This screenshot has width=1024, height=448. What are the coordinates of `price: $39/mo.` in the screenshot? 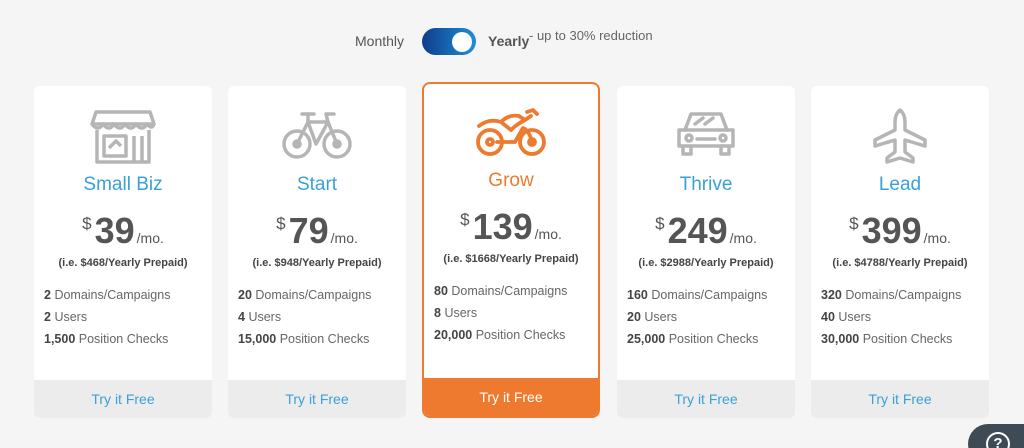 It's located at (123, 231).